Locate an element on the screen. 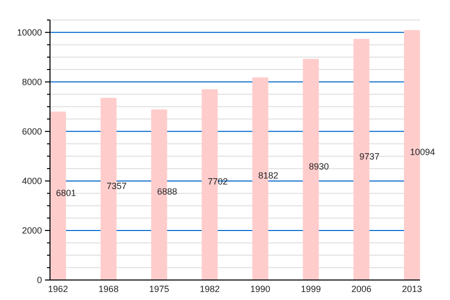  x-tick-label: 1999 is located at coordinates (310, 289).